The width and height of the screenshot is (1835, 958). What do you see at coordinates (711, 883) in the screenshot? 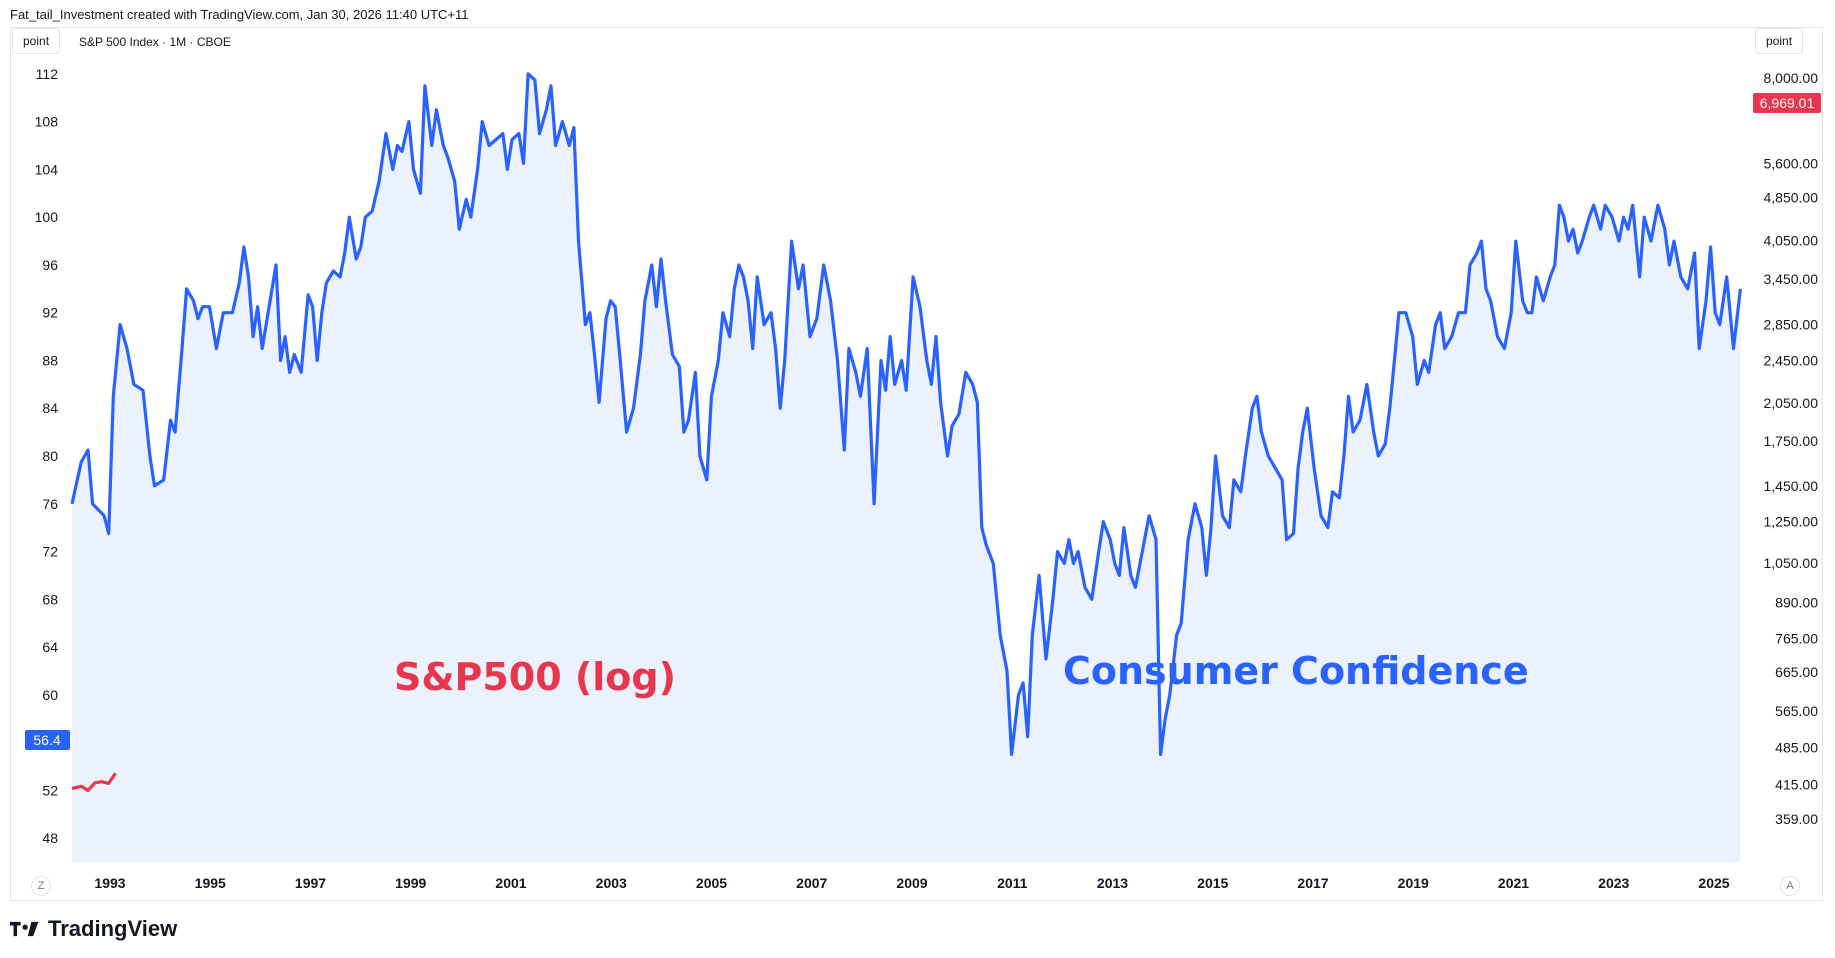
I see `x-axis-tick-label: 2005` at bounding box center [711, 883].